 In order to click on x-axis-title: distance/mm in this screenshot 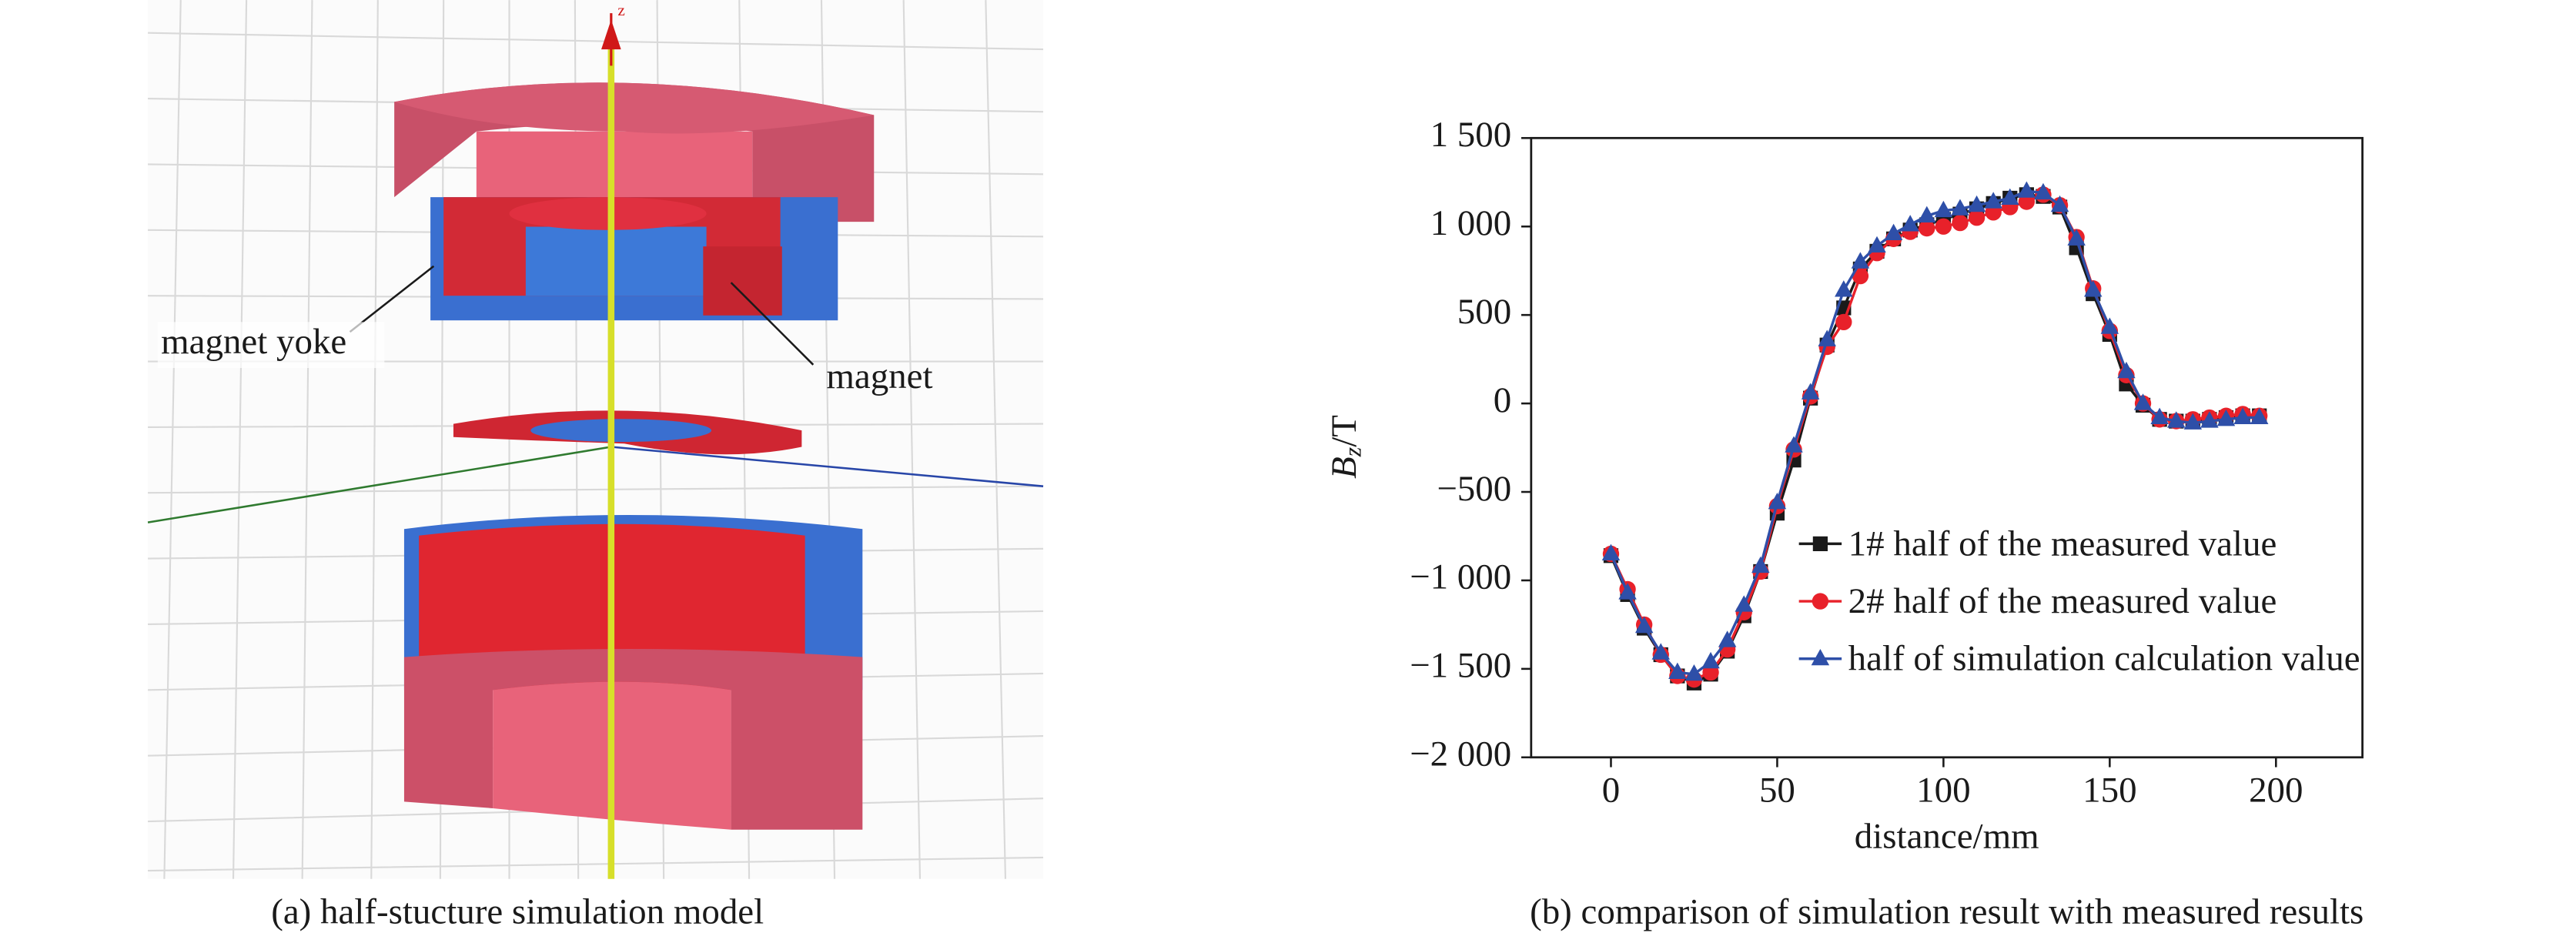, I will do `click(1947, 836)`.